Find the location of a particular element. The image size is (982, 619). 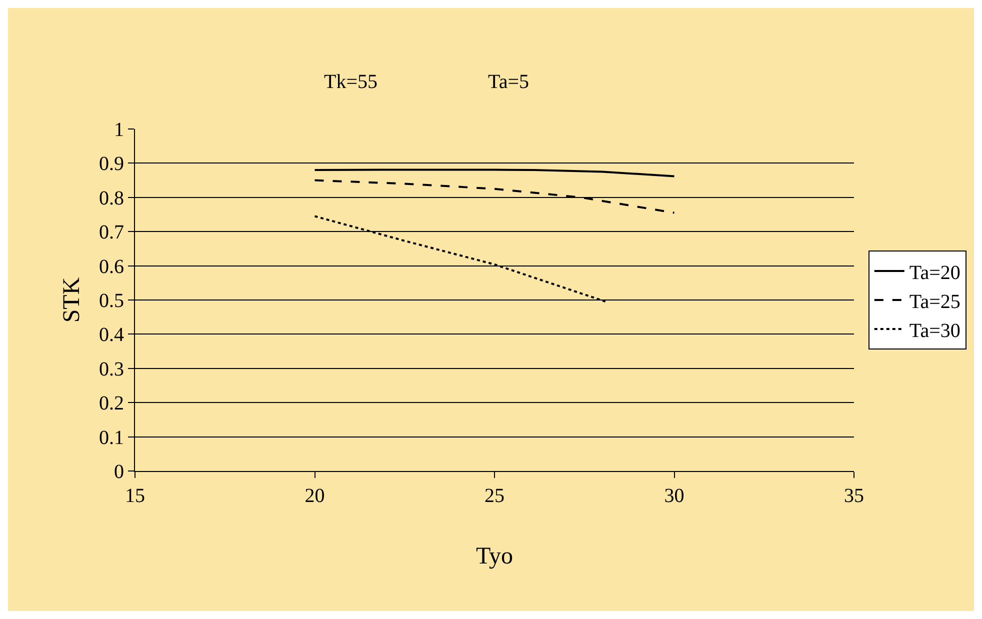

x-tick-label: 20 is located at coordinates (314, 496).